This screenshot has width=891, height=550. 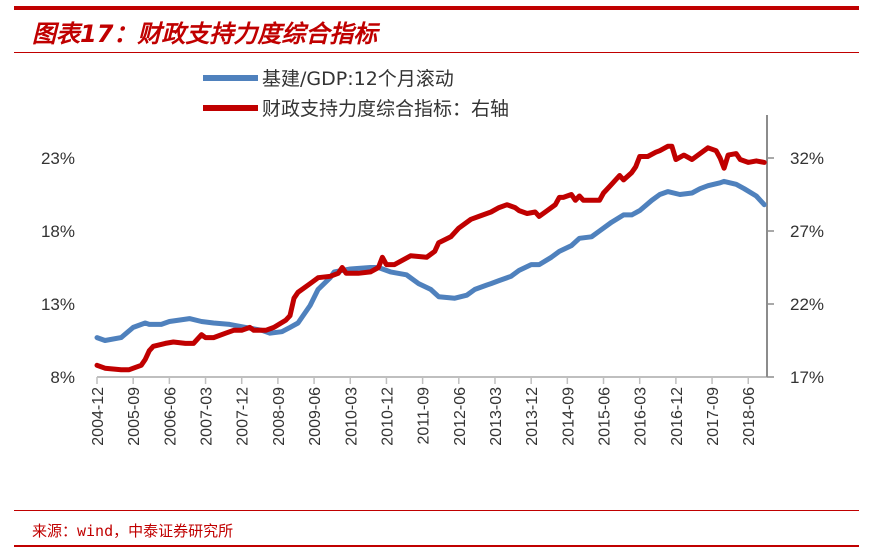 I want to click on x-tick-label: 2009-06, so click(x=315, y=416).